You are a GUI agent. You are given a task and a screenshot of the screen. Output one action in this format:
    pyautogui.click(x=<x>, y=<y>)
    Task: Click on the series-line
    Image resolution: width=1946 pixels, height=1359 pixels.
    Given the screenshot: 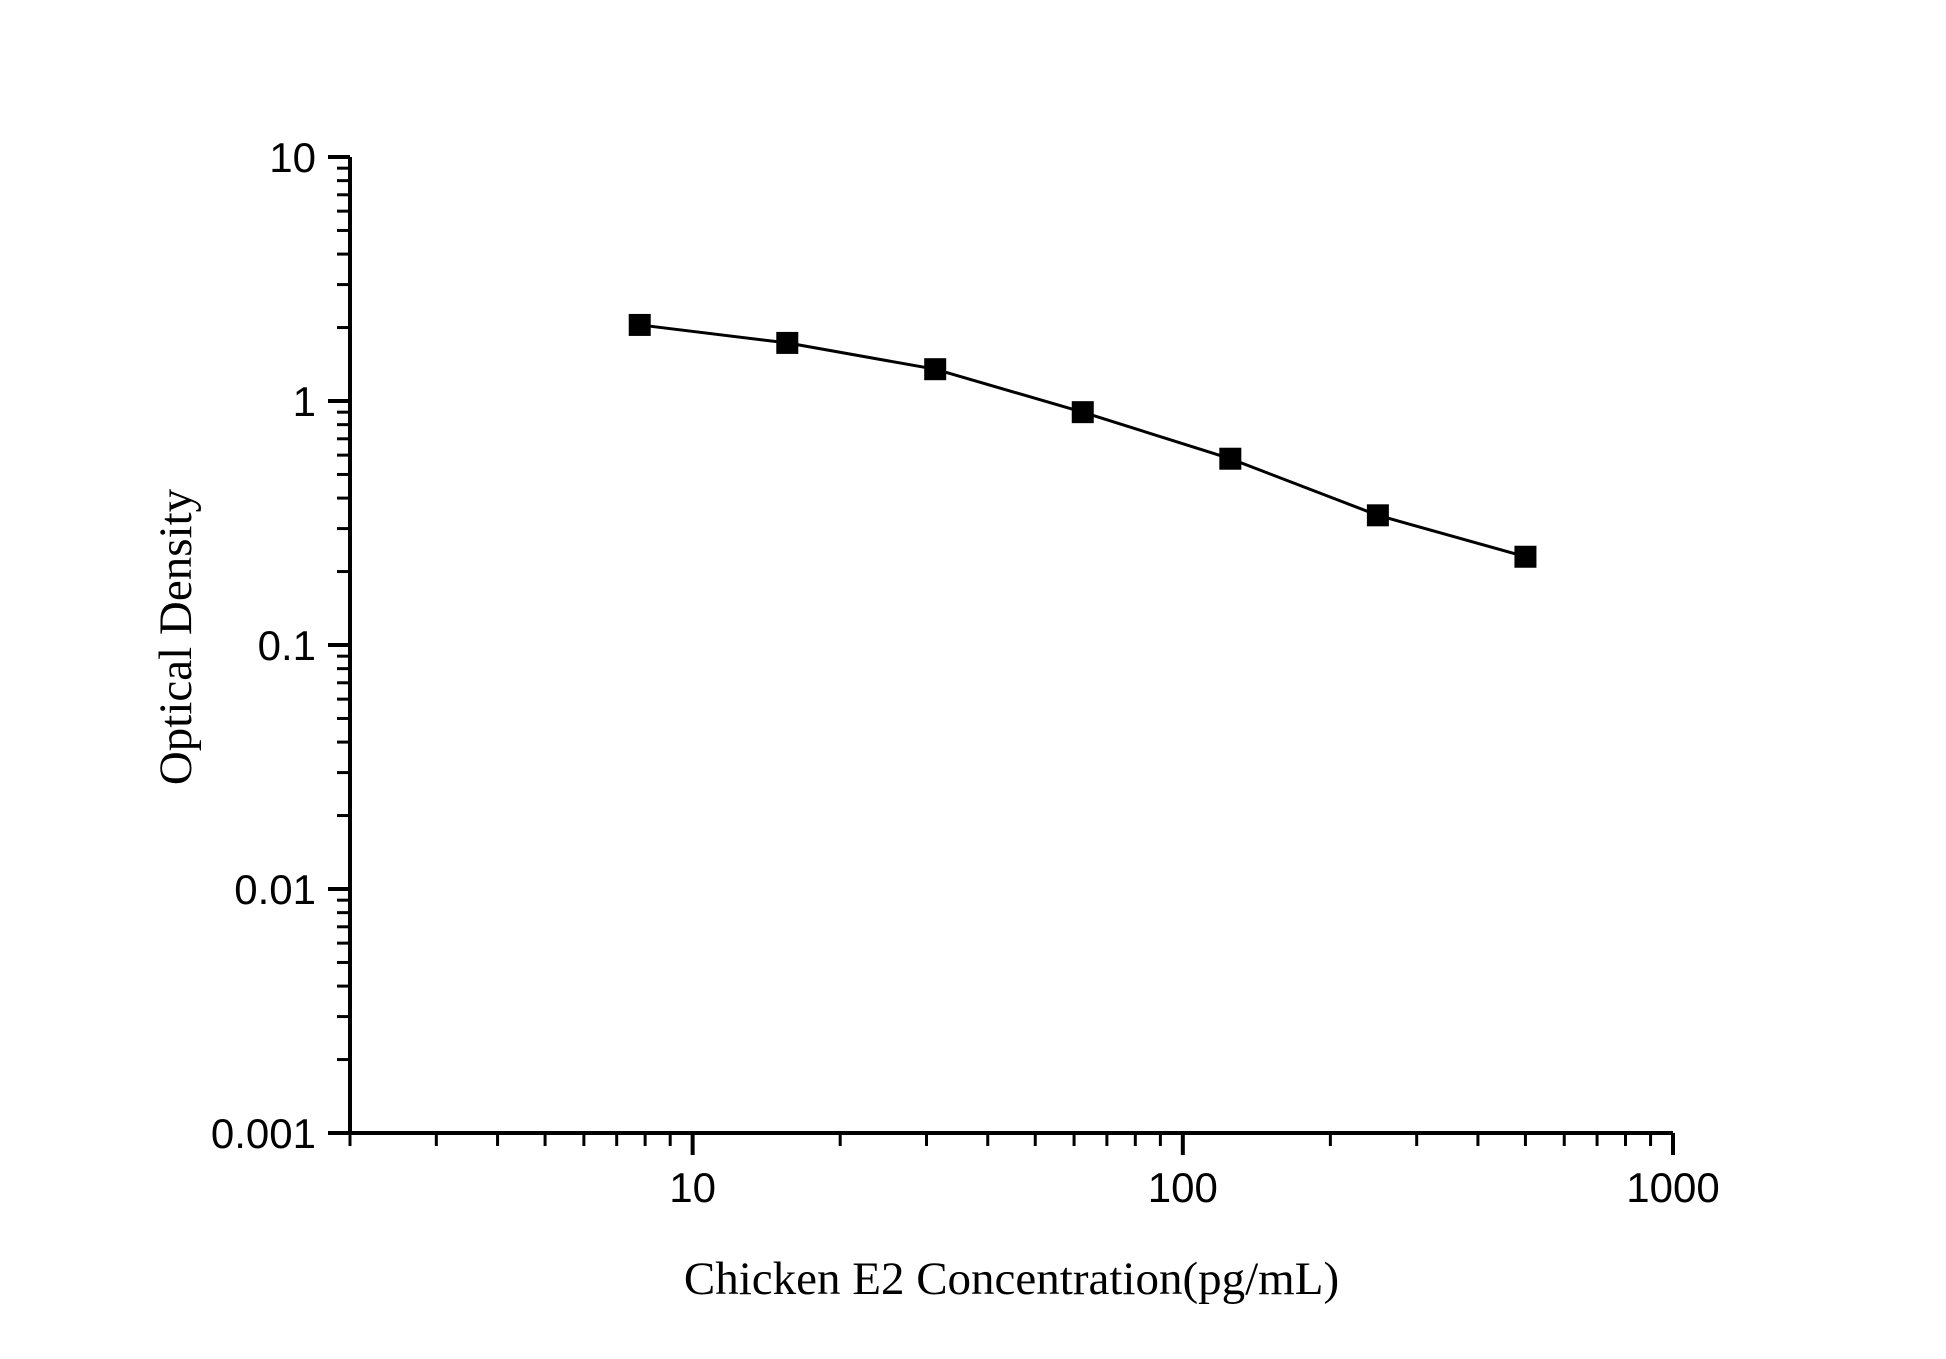 What is the action you would take?
    pyautogui.click(x=1082, y=441)
    